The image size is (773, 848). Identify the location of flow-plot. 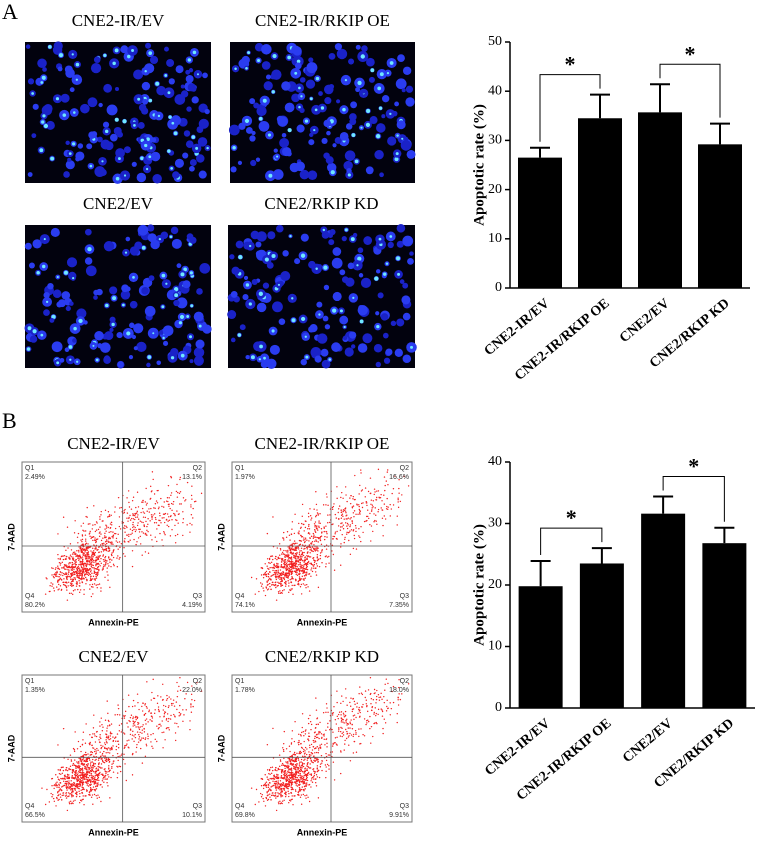
(113, 748).